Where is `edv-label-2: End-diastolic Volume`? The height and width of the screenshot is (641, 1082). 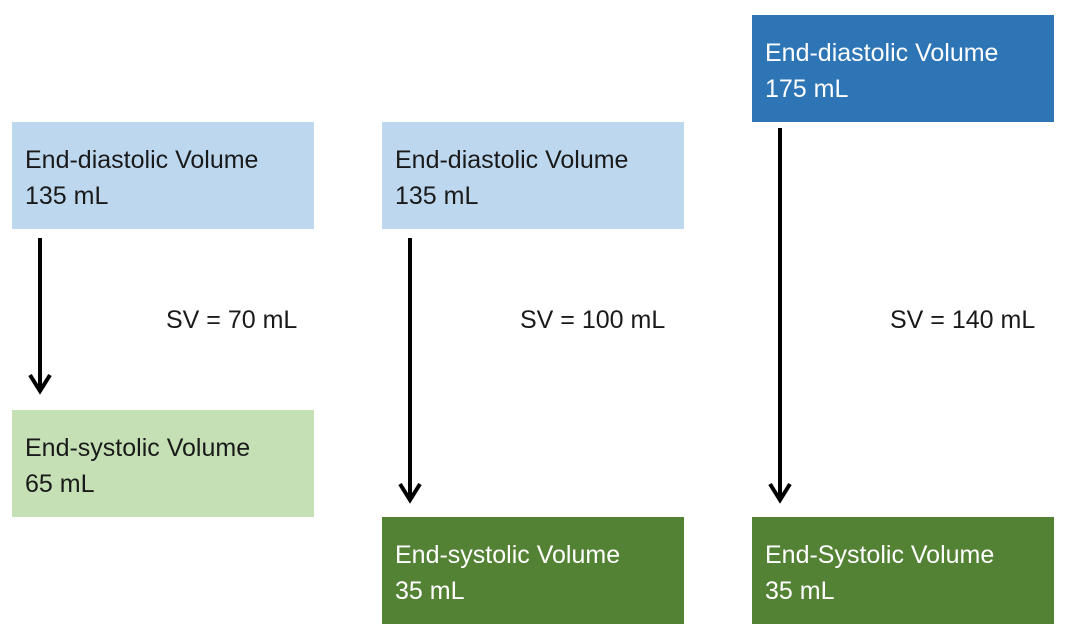
edv-label-2: End-diastolic Volume is located at coordinates (512, 160).